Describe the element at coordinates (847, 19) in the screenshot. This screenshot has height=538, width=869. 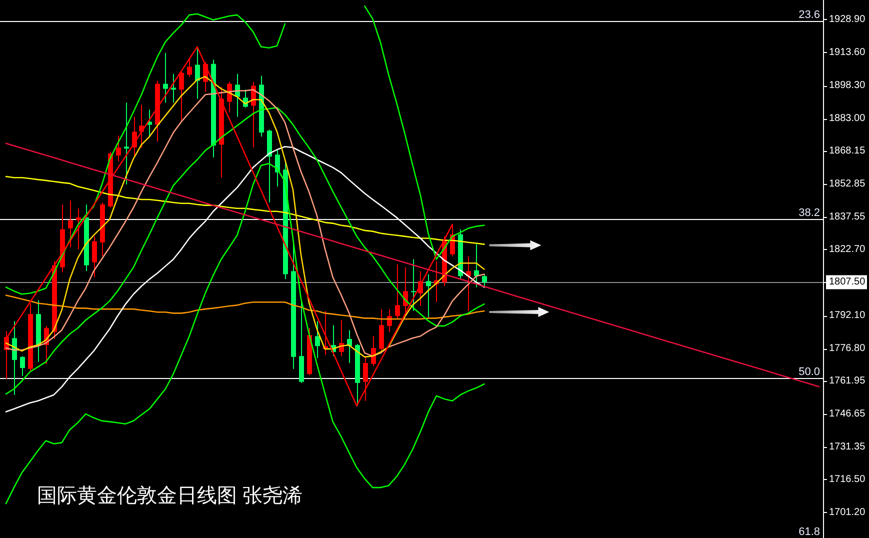
I see `ytick-label: 1928.90` at that location.